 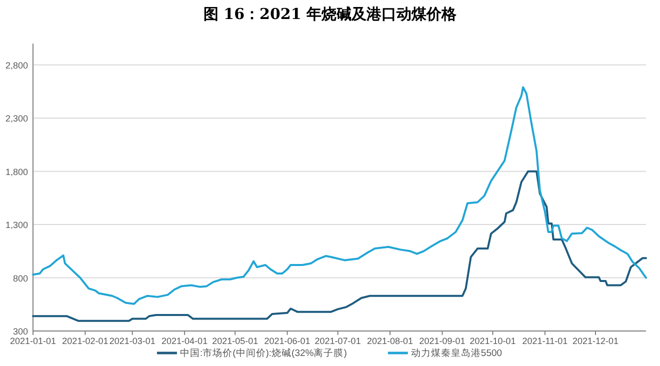 I want to click on x-tick-label: 2021-05-01, so click(x=235, y=341).